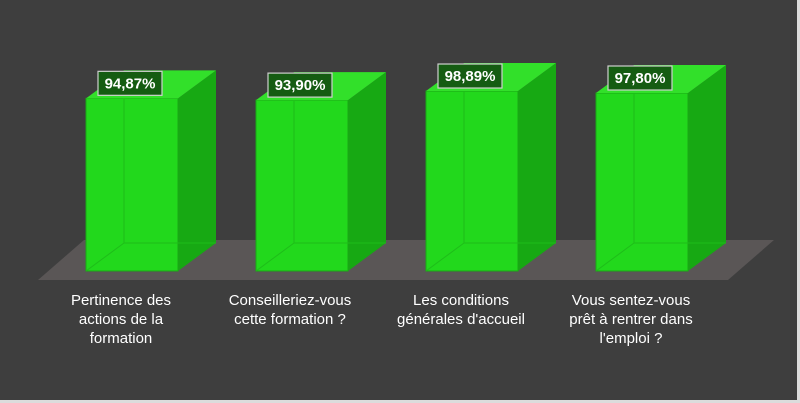 Image resolution: width=800 pixels, height=403 pixels. I want to click on chart-floor, so click(406, 260).